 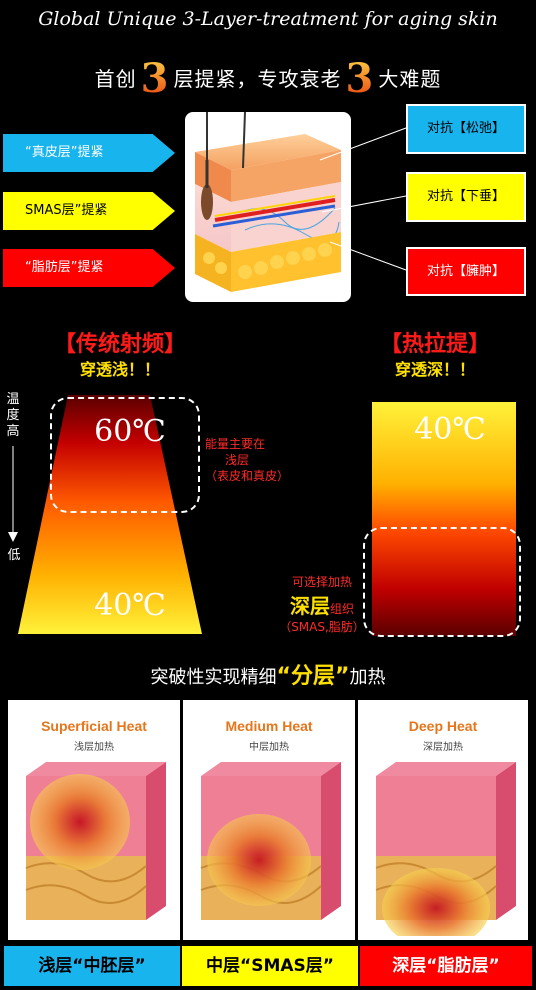 What do you see at coordinates (92, 966) in the screenshot?
I see `bottom-label-superficial: 浅层“中胚层”` at bounding box center [92, 966].